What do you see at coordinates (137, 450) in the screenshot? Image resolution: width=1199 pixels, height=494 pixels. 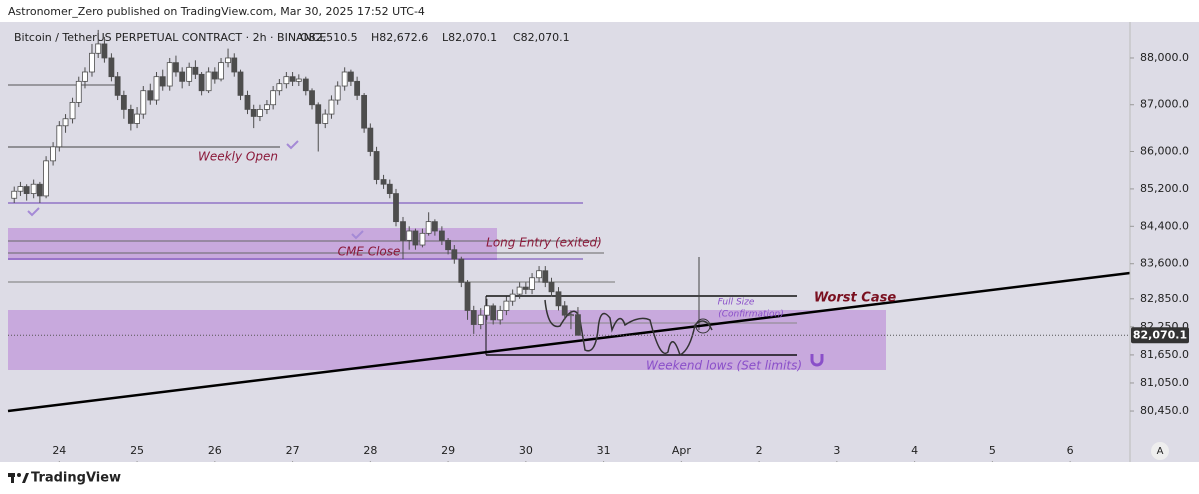 I see `x-tick-label: 25` at bounding box center [137, 450].